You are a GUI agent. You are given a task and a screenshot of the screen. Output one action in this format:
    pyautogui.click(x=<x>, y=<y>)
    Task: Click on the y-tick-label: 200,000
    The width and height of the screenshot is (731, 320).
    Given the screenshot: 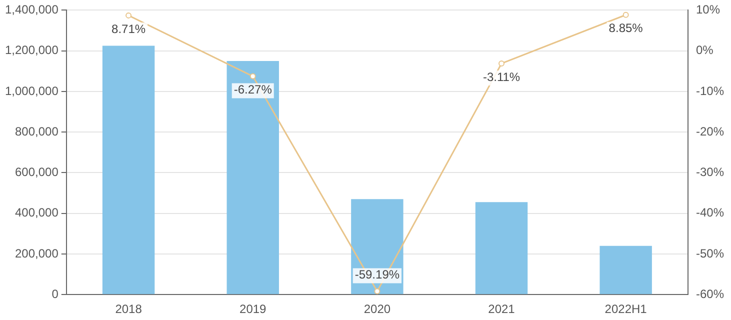 What is the action you would take?
    pyautogui.click(x=36, y=253)
    